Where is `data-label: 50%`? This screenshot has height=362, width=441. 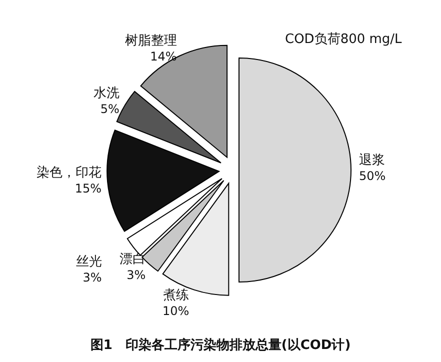
data-label: 50% is located at coordinates (372, 176).